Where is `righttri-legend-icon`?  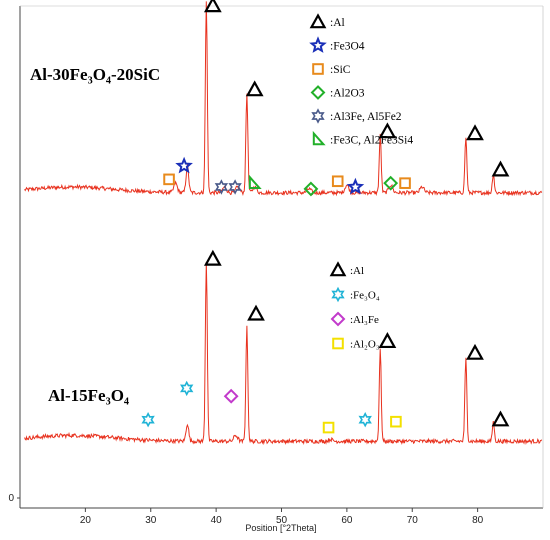 righttri-legend-icon is located at coordinates (319, 138).